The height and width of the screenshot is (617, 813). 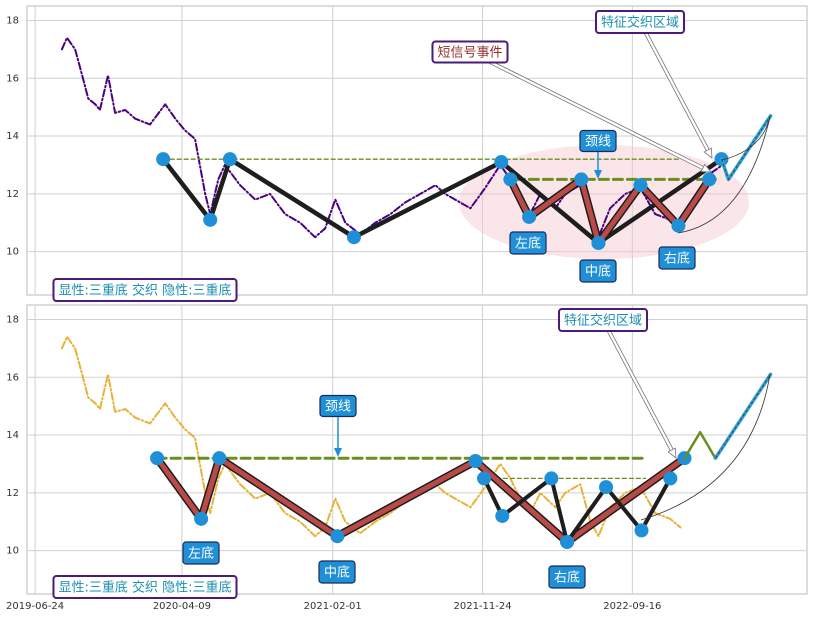 What do you see at coordinates (482, 606) in the screenshot?
I see `x-tick-label: 2021-11-24` at bounding box center [482, 606].